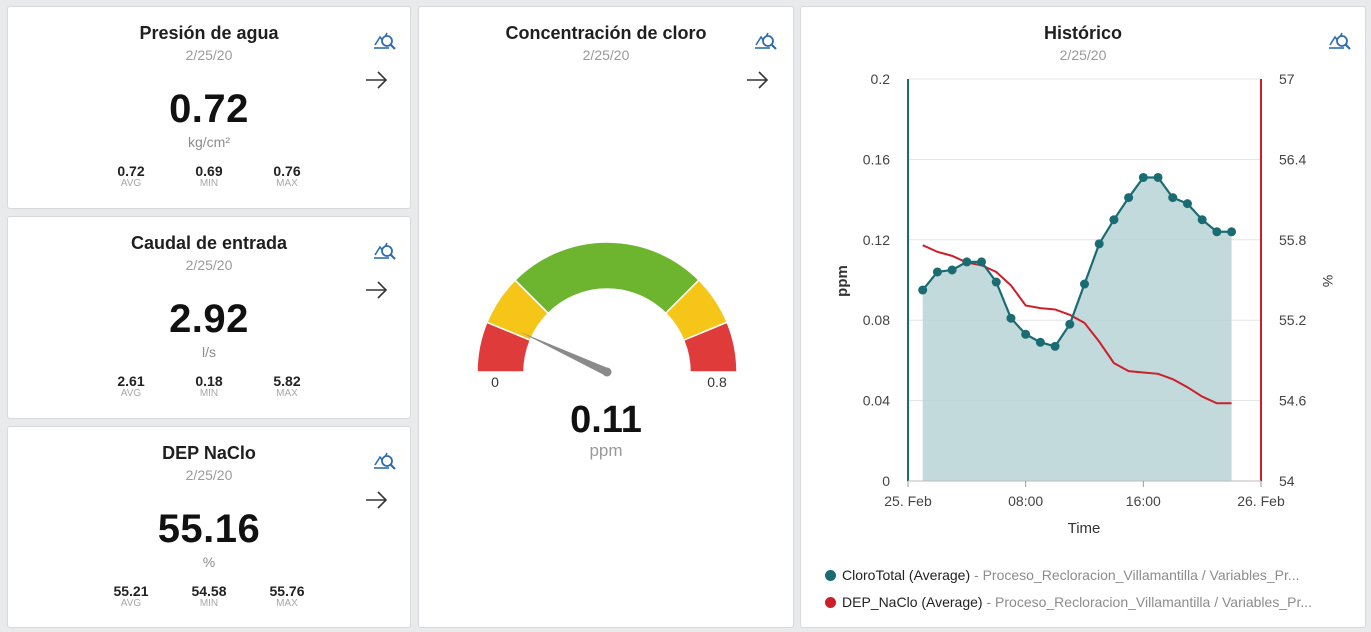 The width and height of the screenshot is (1371, 632). I want to click on kpi-stat-min: 0.18 MIN, so click(209, 386).